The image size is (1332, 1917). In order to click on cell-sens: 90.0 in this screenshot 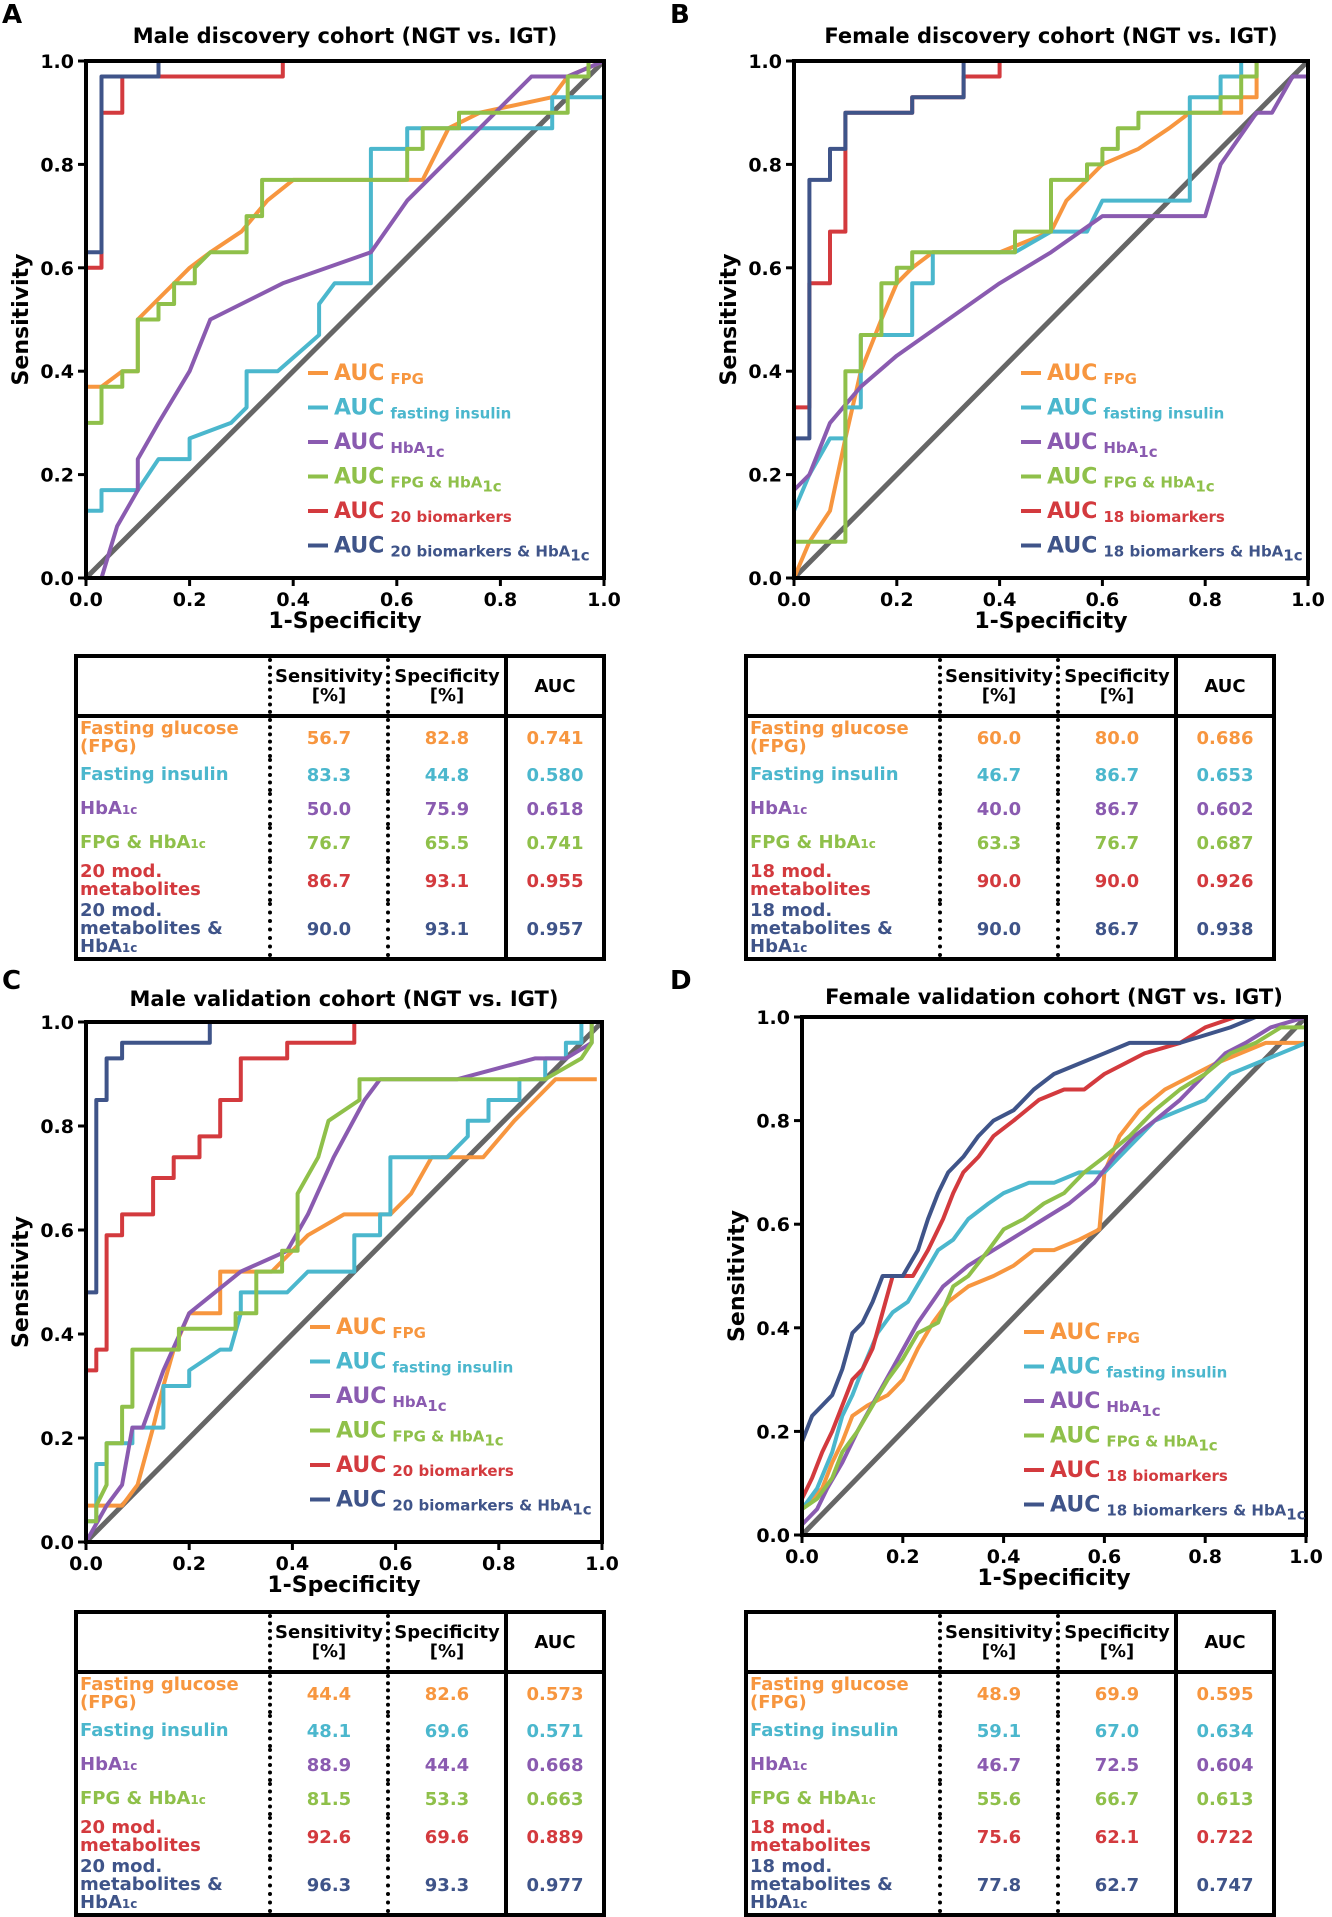, I will do `click(998, 930)`.